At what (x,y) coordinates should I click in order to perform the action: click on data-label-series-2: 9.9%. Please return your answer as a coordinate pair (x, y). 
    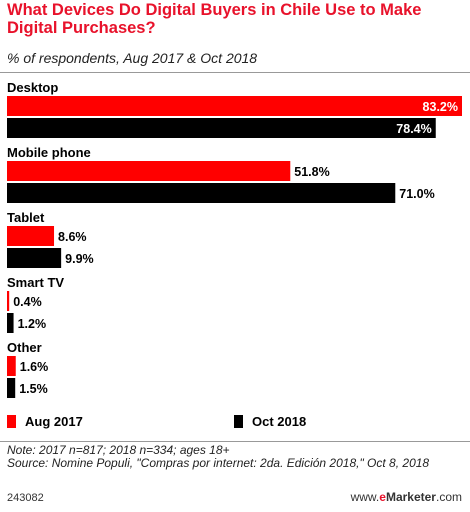
    Looking at the image, I should click on (79, 259).